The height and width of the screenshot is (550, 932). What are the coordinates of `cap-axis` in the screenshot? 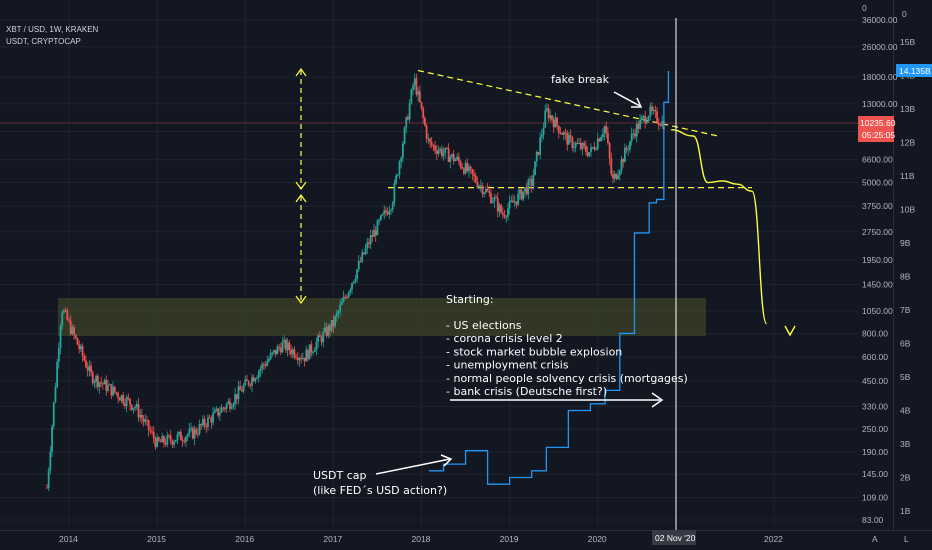 It's located at (913, 265).